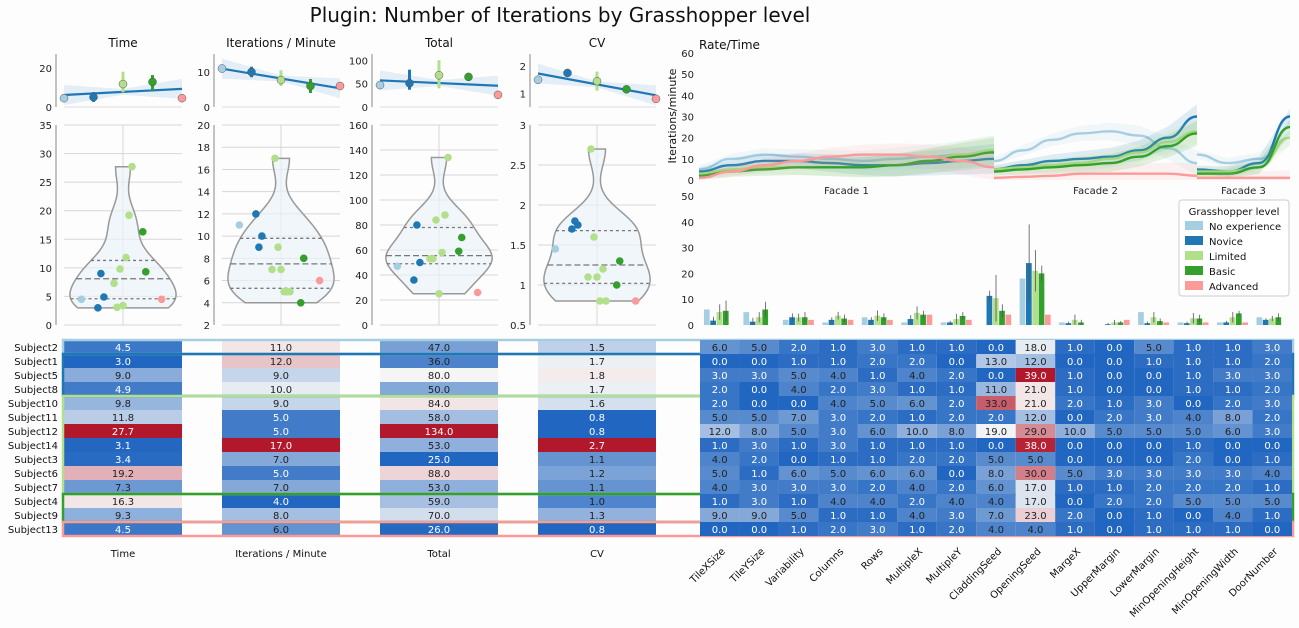  What do you see at coordinates (439, 390) in the screenshot?
I see `cell-label: 50.0` at bounding box center [439, 390].